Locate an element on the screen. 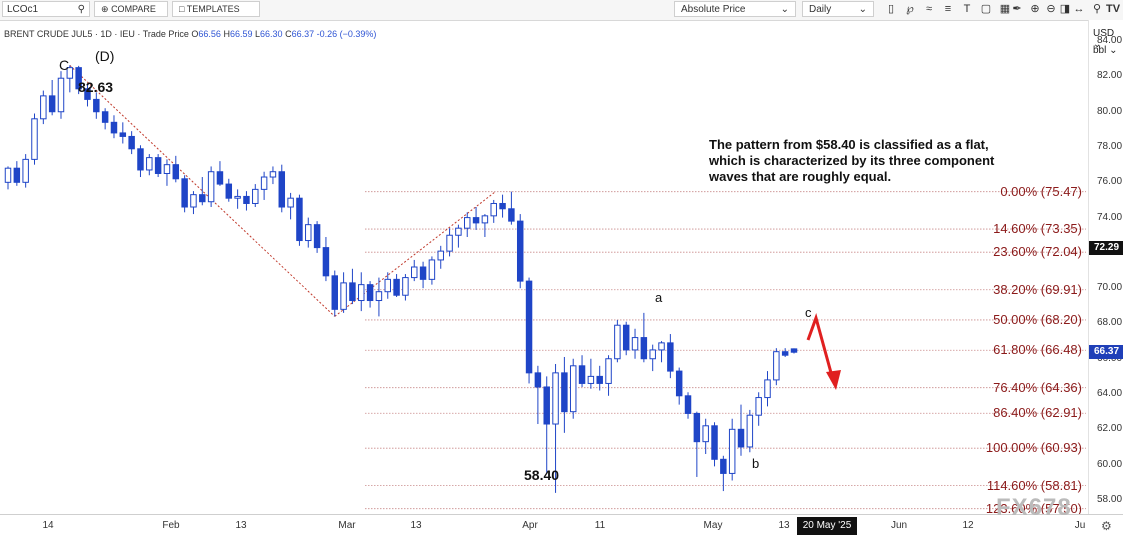 This screenshot has width=1123, height=539. x-tick-label: Apr is located at coordinates (530, 525).